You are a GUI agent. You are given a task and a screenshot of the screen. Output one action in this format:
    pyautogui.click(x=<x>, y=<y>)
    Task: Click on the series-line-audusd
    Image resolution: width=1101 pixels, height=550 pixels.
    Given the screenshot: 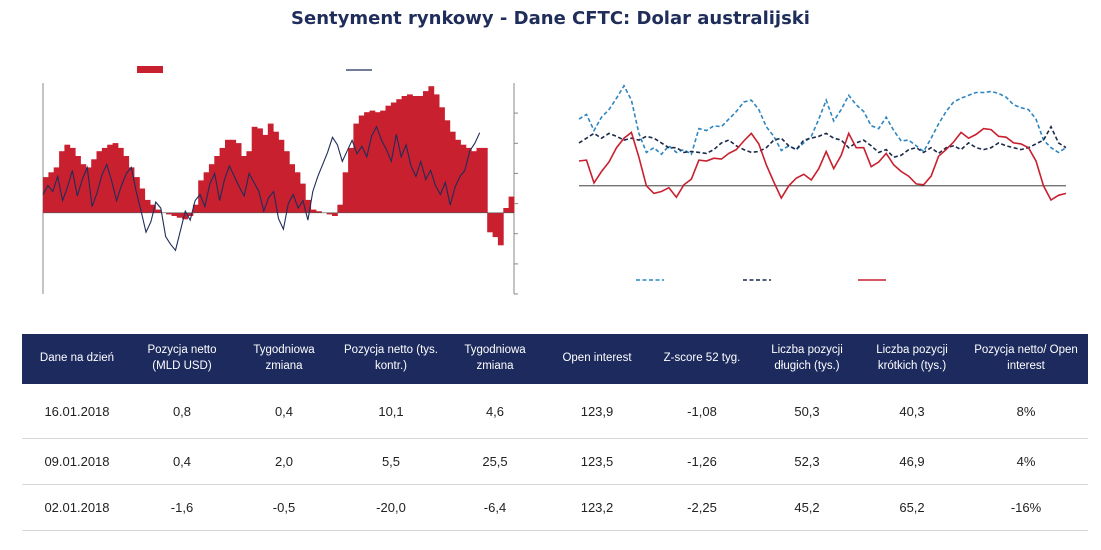 What is the action you would take?
    pyautogui.click(x=261, y=188)
    